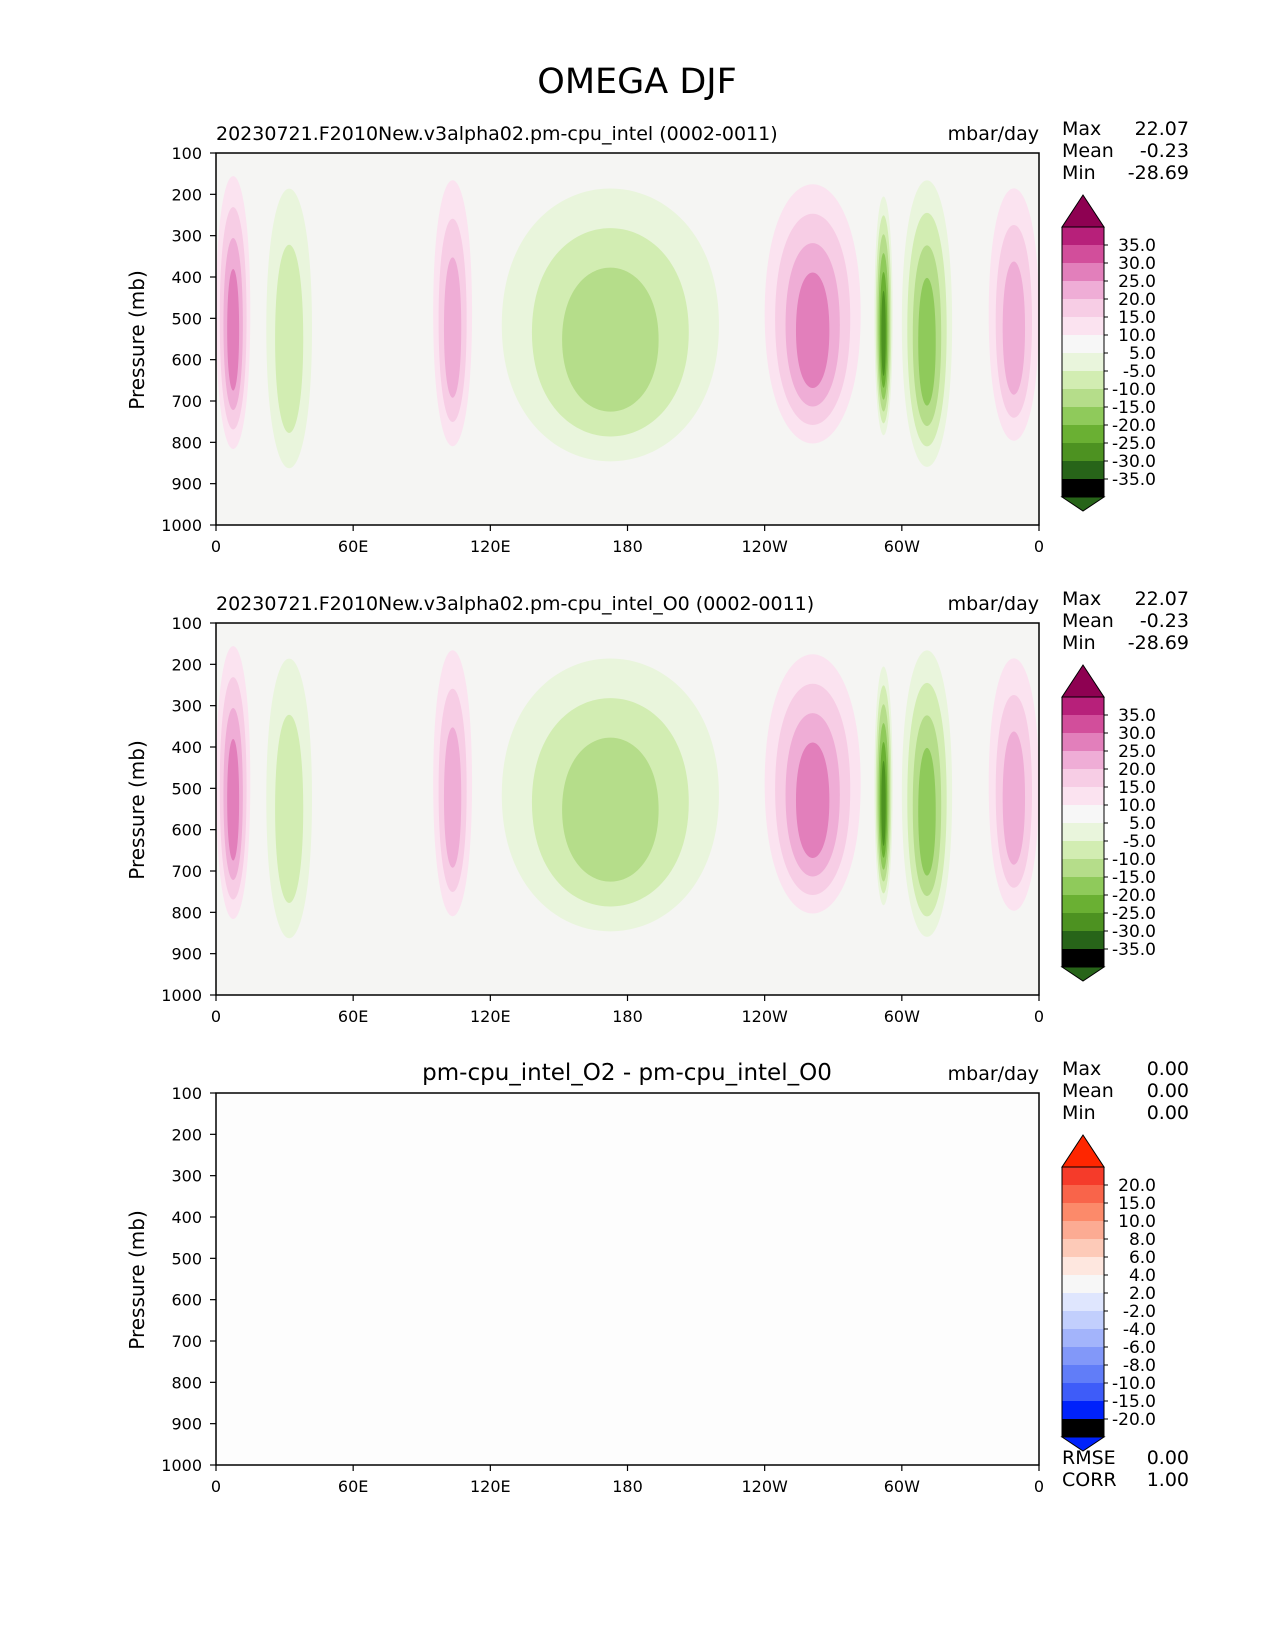 The height and width of the screenshot is (1650, 1275). I want to click on colorbar-label: 35.0, so click(1137, 246).